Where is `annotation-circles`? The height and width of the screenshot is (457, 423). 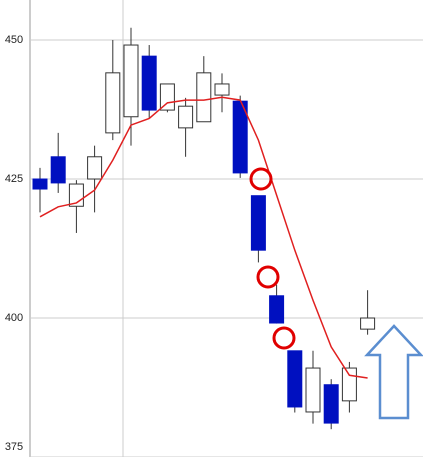 annotation-circles is located at coordinates (272, 258).